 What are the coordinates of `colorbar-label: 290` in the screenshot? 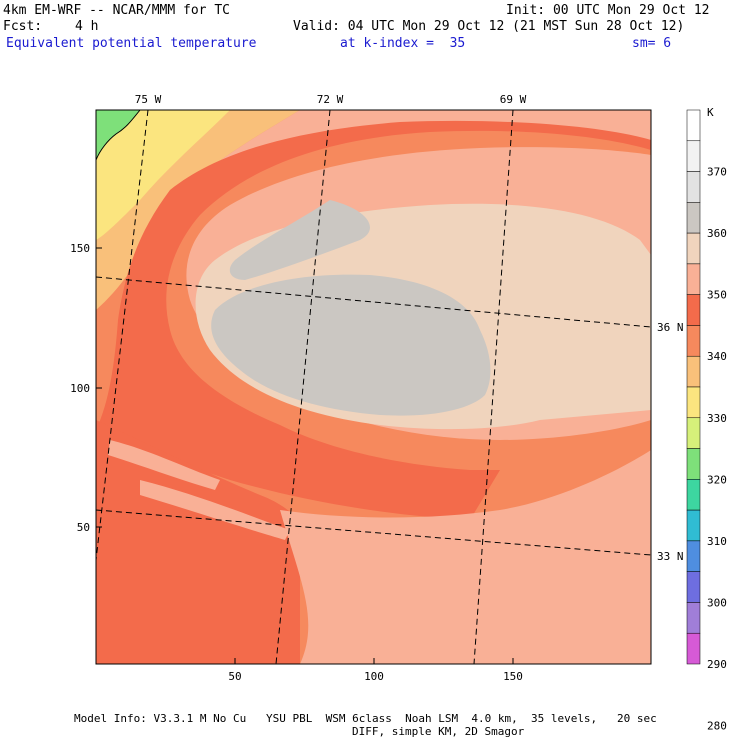 It's located at (717, 664).